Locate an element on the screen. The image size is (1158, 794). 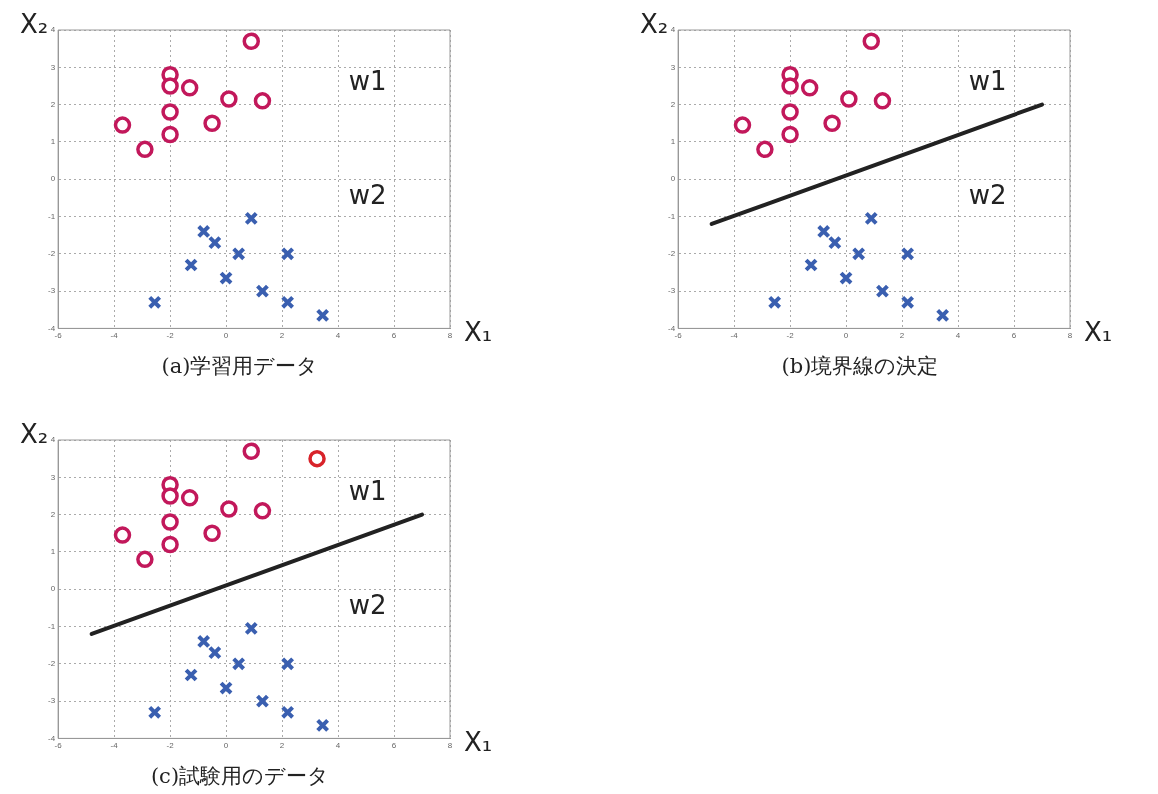
x-tick-label: -2 is located at coordinates (790, 336).